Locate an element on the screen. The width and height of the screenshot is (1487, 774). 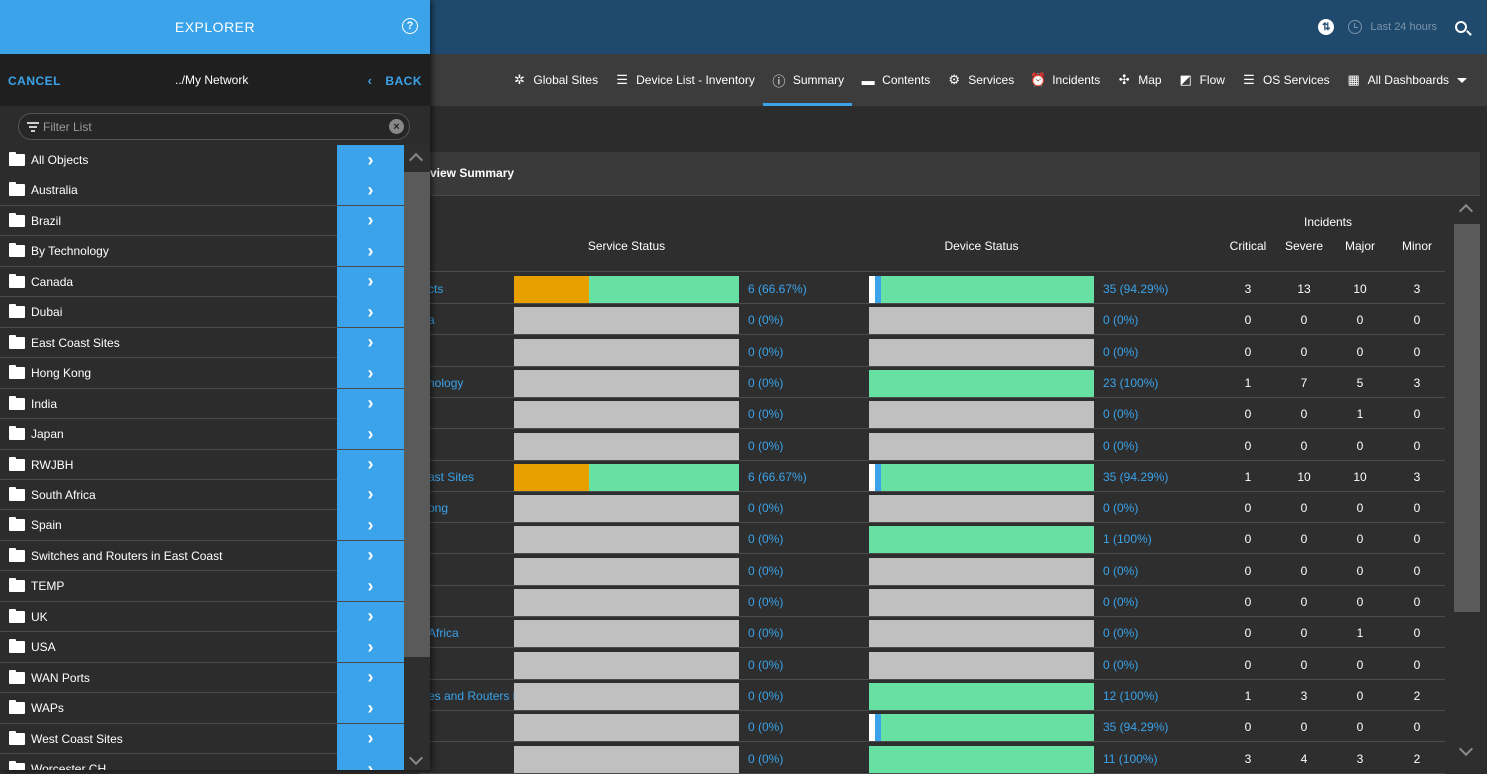
chevron-left-icon: ‹ is located at coordinates (369, 80).